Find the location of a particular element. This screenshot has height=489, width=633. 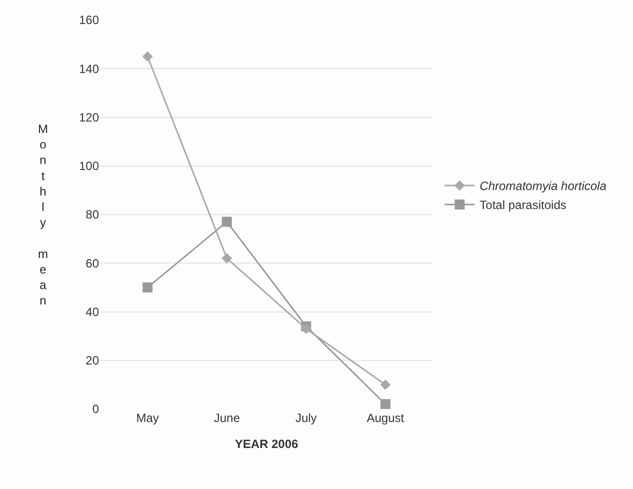

y-tick-label: 140 is located at coordinates (89, 69).